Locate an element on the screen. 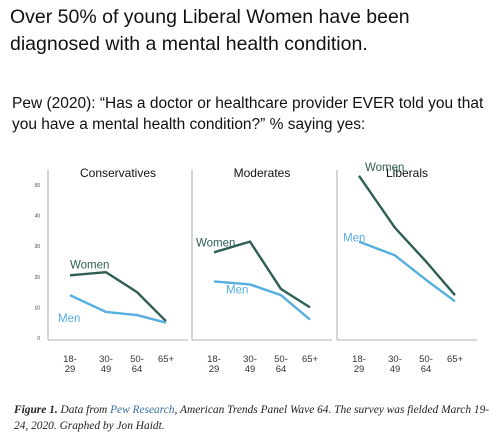 Image resolution: width=500 pixels, height=442 pixels. caption-figure-number: Figure 1. is located at coordinates (36, 410).